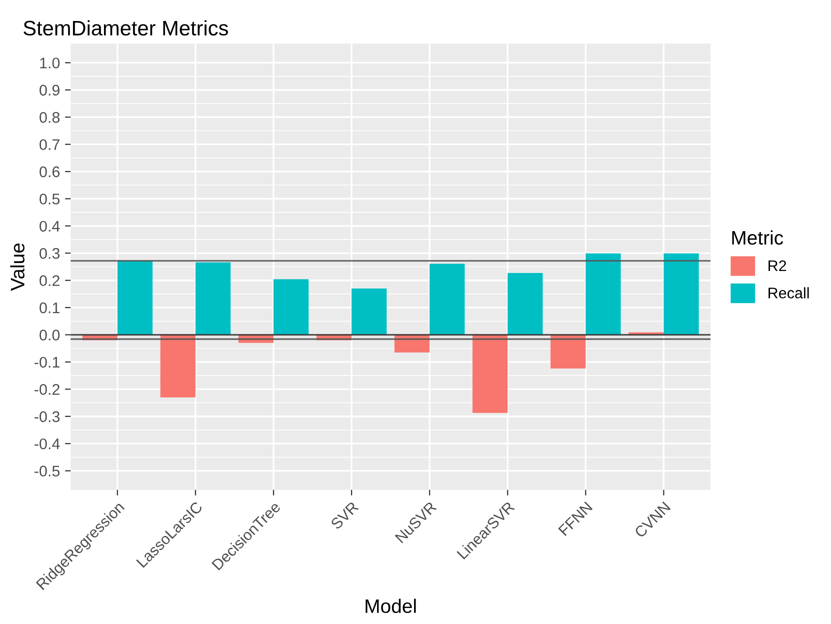 Image resolution: width=831 pixels, height=624 pixels. I want to click on y-axis-title: Value, so click(17, 267).